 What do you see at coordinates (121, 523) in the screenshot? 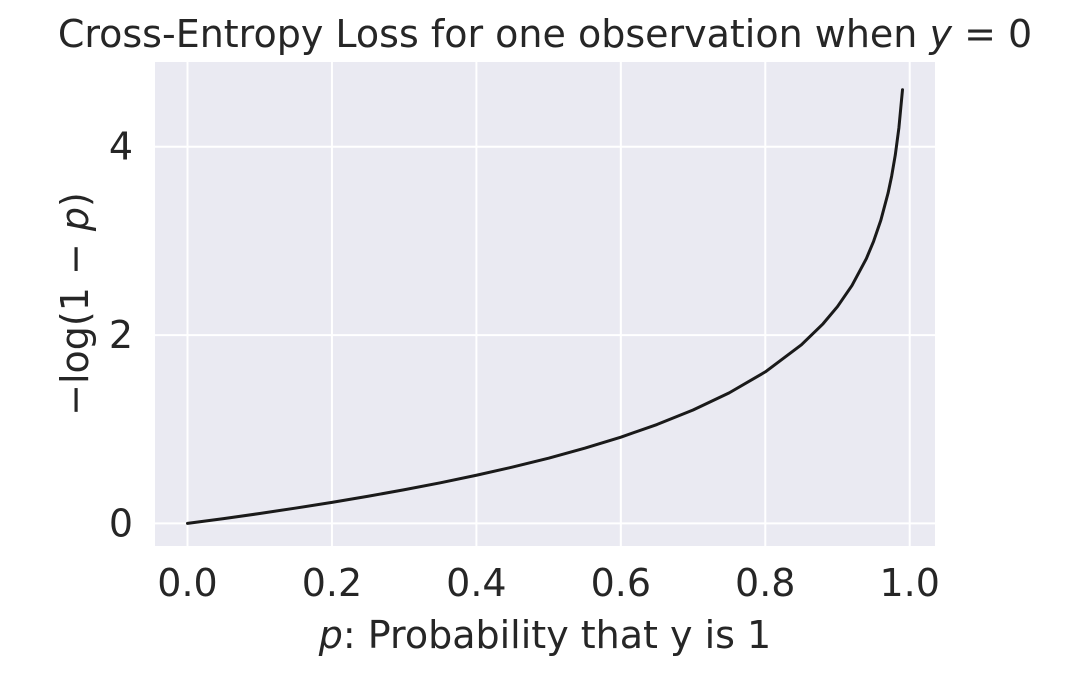
I see `y-tick-label: 0` at bounding box center [121, 523].